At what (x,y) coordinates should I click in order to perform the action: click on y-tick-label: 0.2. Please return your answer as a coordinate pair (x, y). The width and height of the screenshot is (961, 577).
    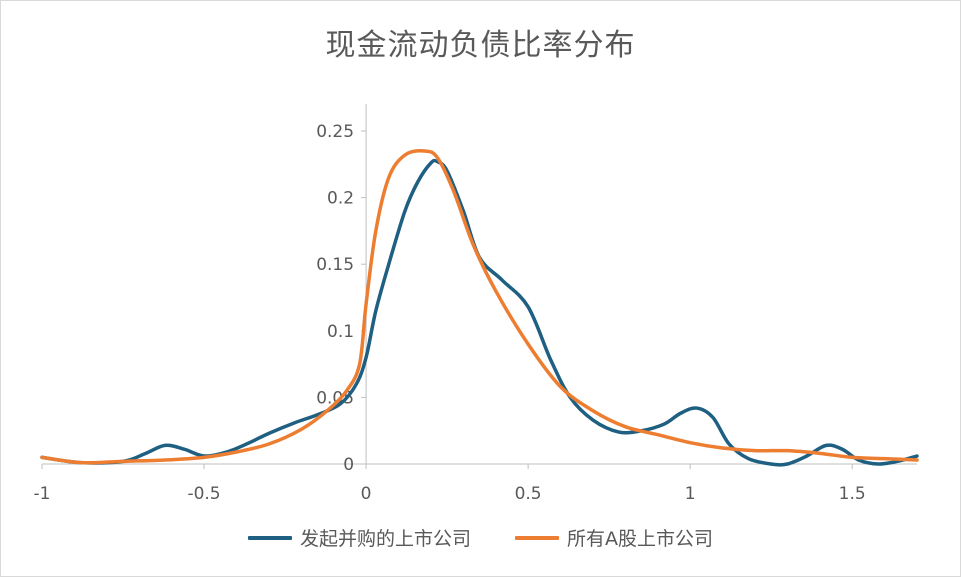
    Looking at the image, I should click on (340, 199).